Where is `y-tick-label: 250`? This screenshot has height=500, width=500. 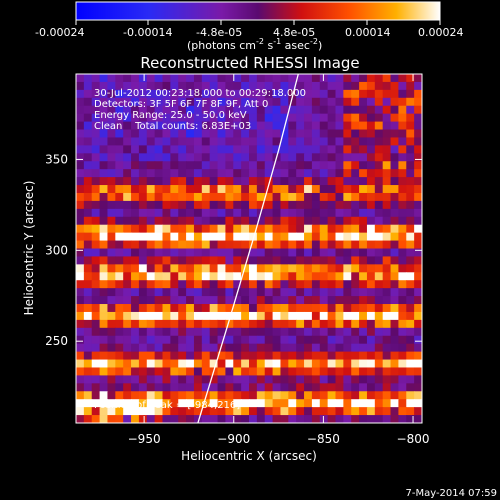
y-tick-label: 250 is located at coordinates (56, 341).